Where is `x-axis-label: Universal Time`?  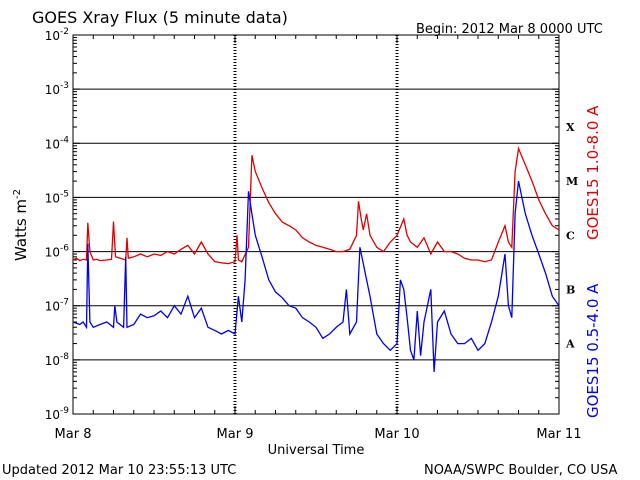 x-axis-label: Universal Time is located at coordinates (316, 450).